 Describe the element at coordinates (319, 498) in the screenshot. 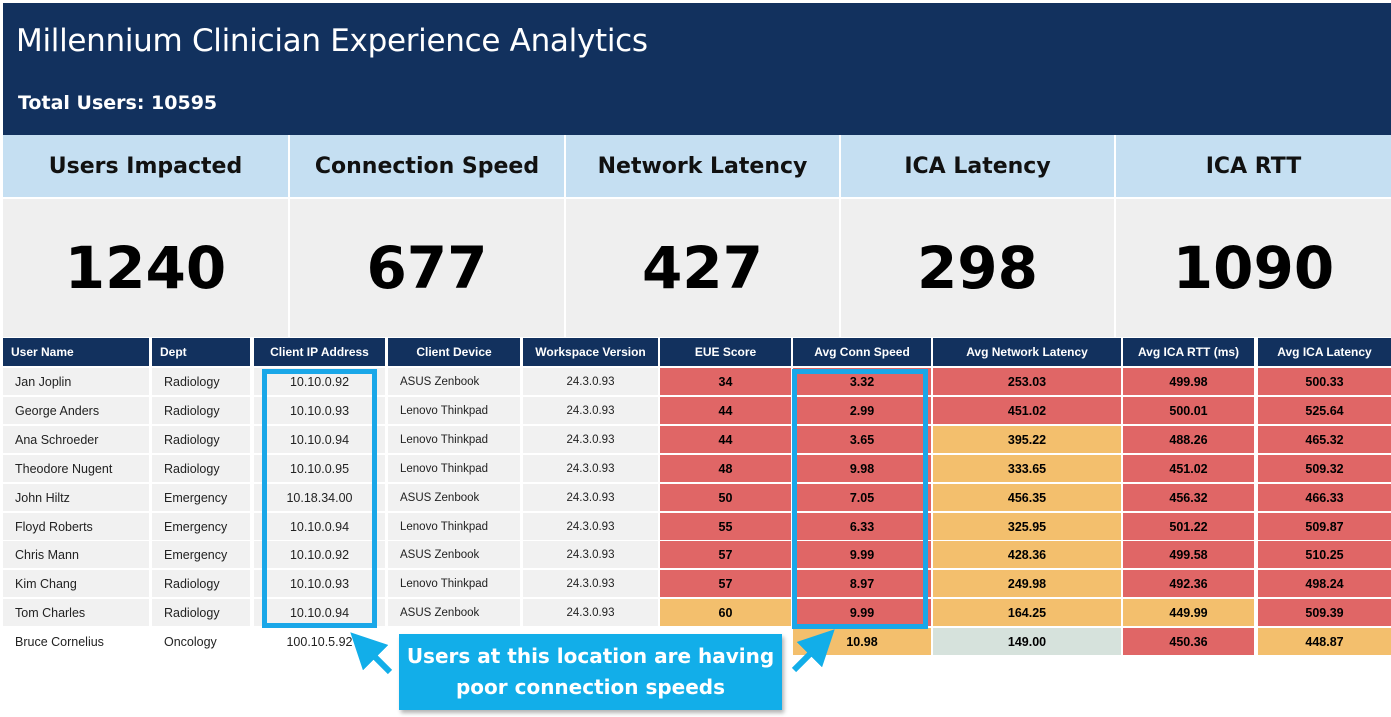

I see `ip-address-highlight` at that location.